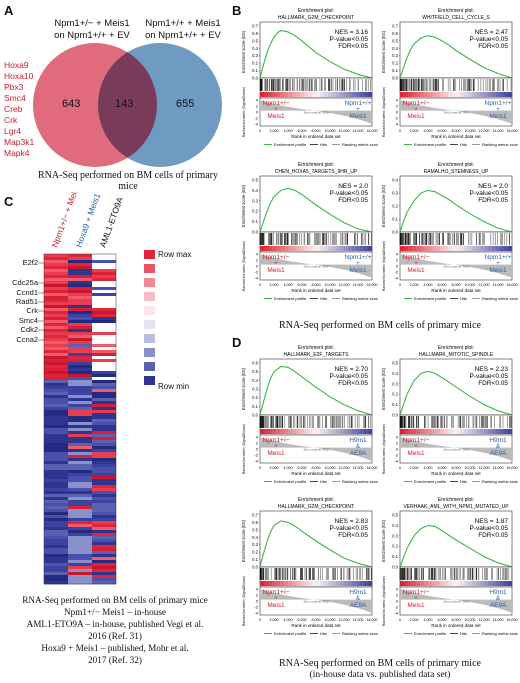 The width and height of the screenshot is (520, 683). What do you see at coordinates (492, 369) in the screenshot?
I see `gsea-nes: NES = 2.23` at bounding box center [492, 369].